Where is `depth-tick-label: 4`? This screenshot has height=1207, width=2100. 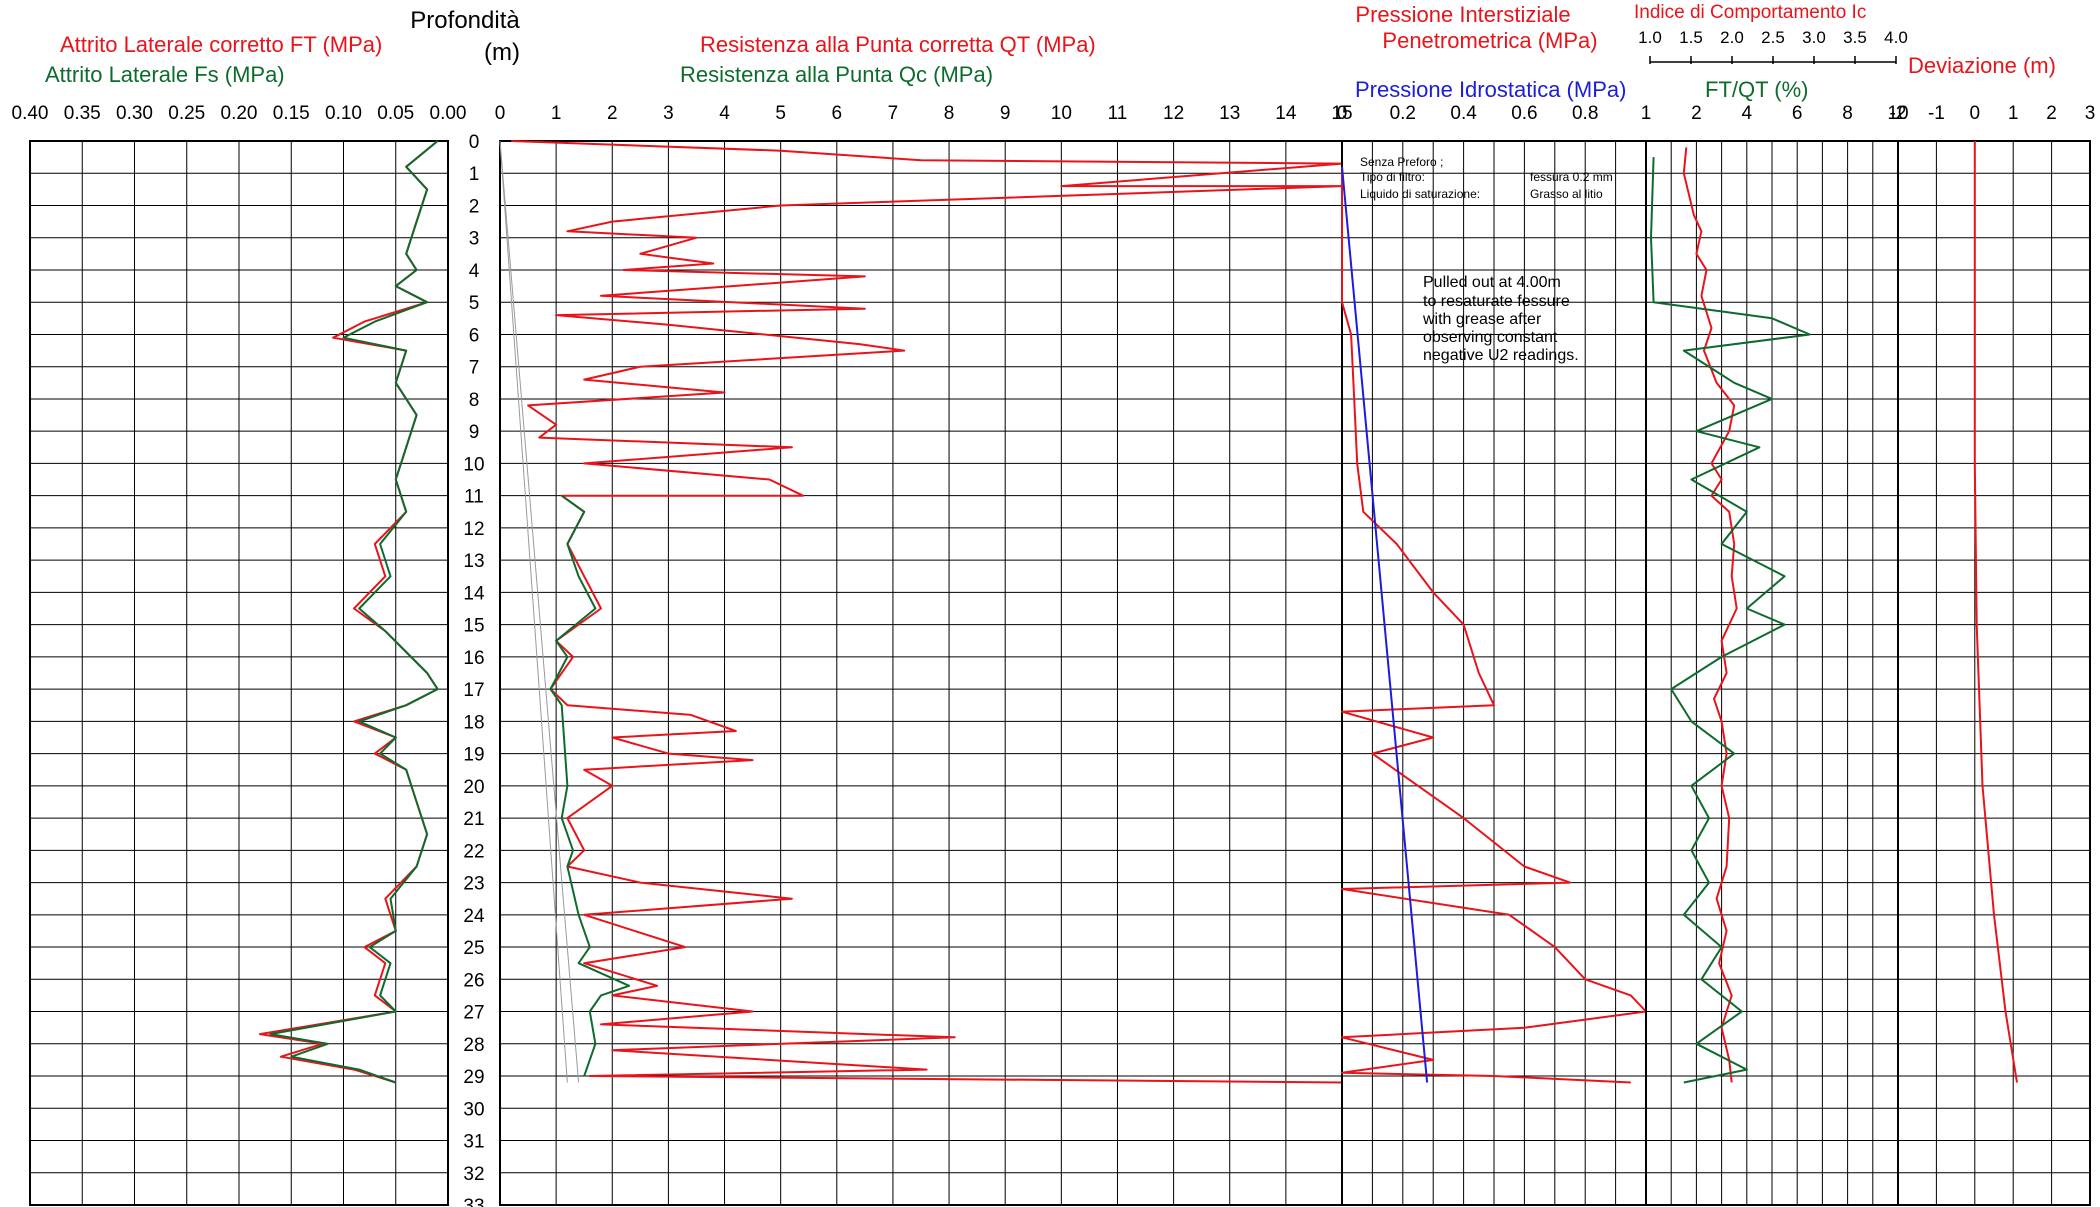
depth-tick-label: 4 is located at coordinates (474, 271).